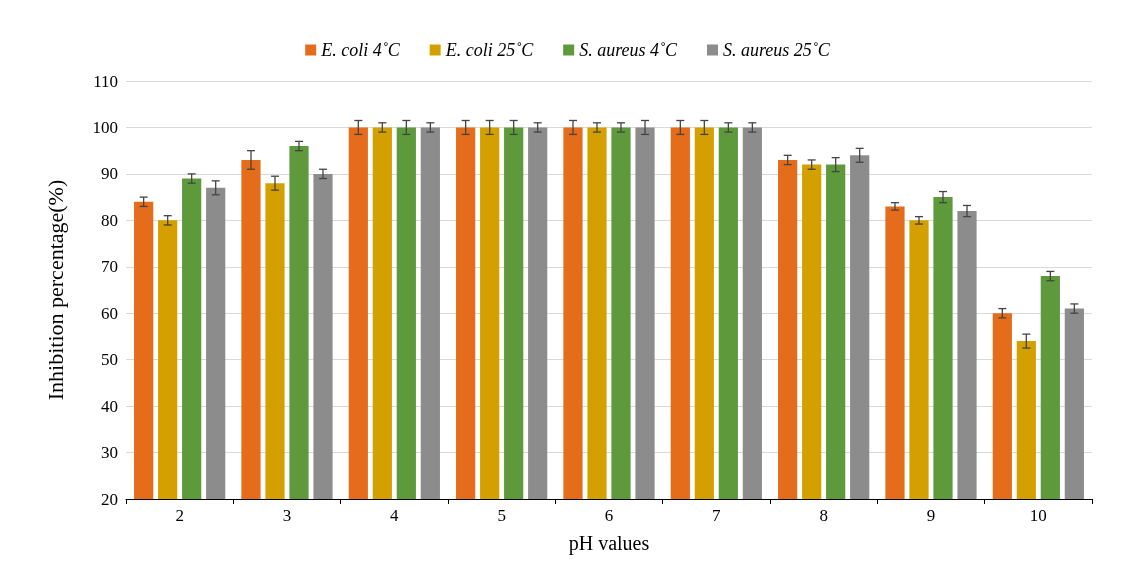 The width and height of the screenshot is (1135, 566). What do you see at coordinates (109, 499) in the screenshot?
I see `y-tick-label: 20` at bounding box center [109, 499].